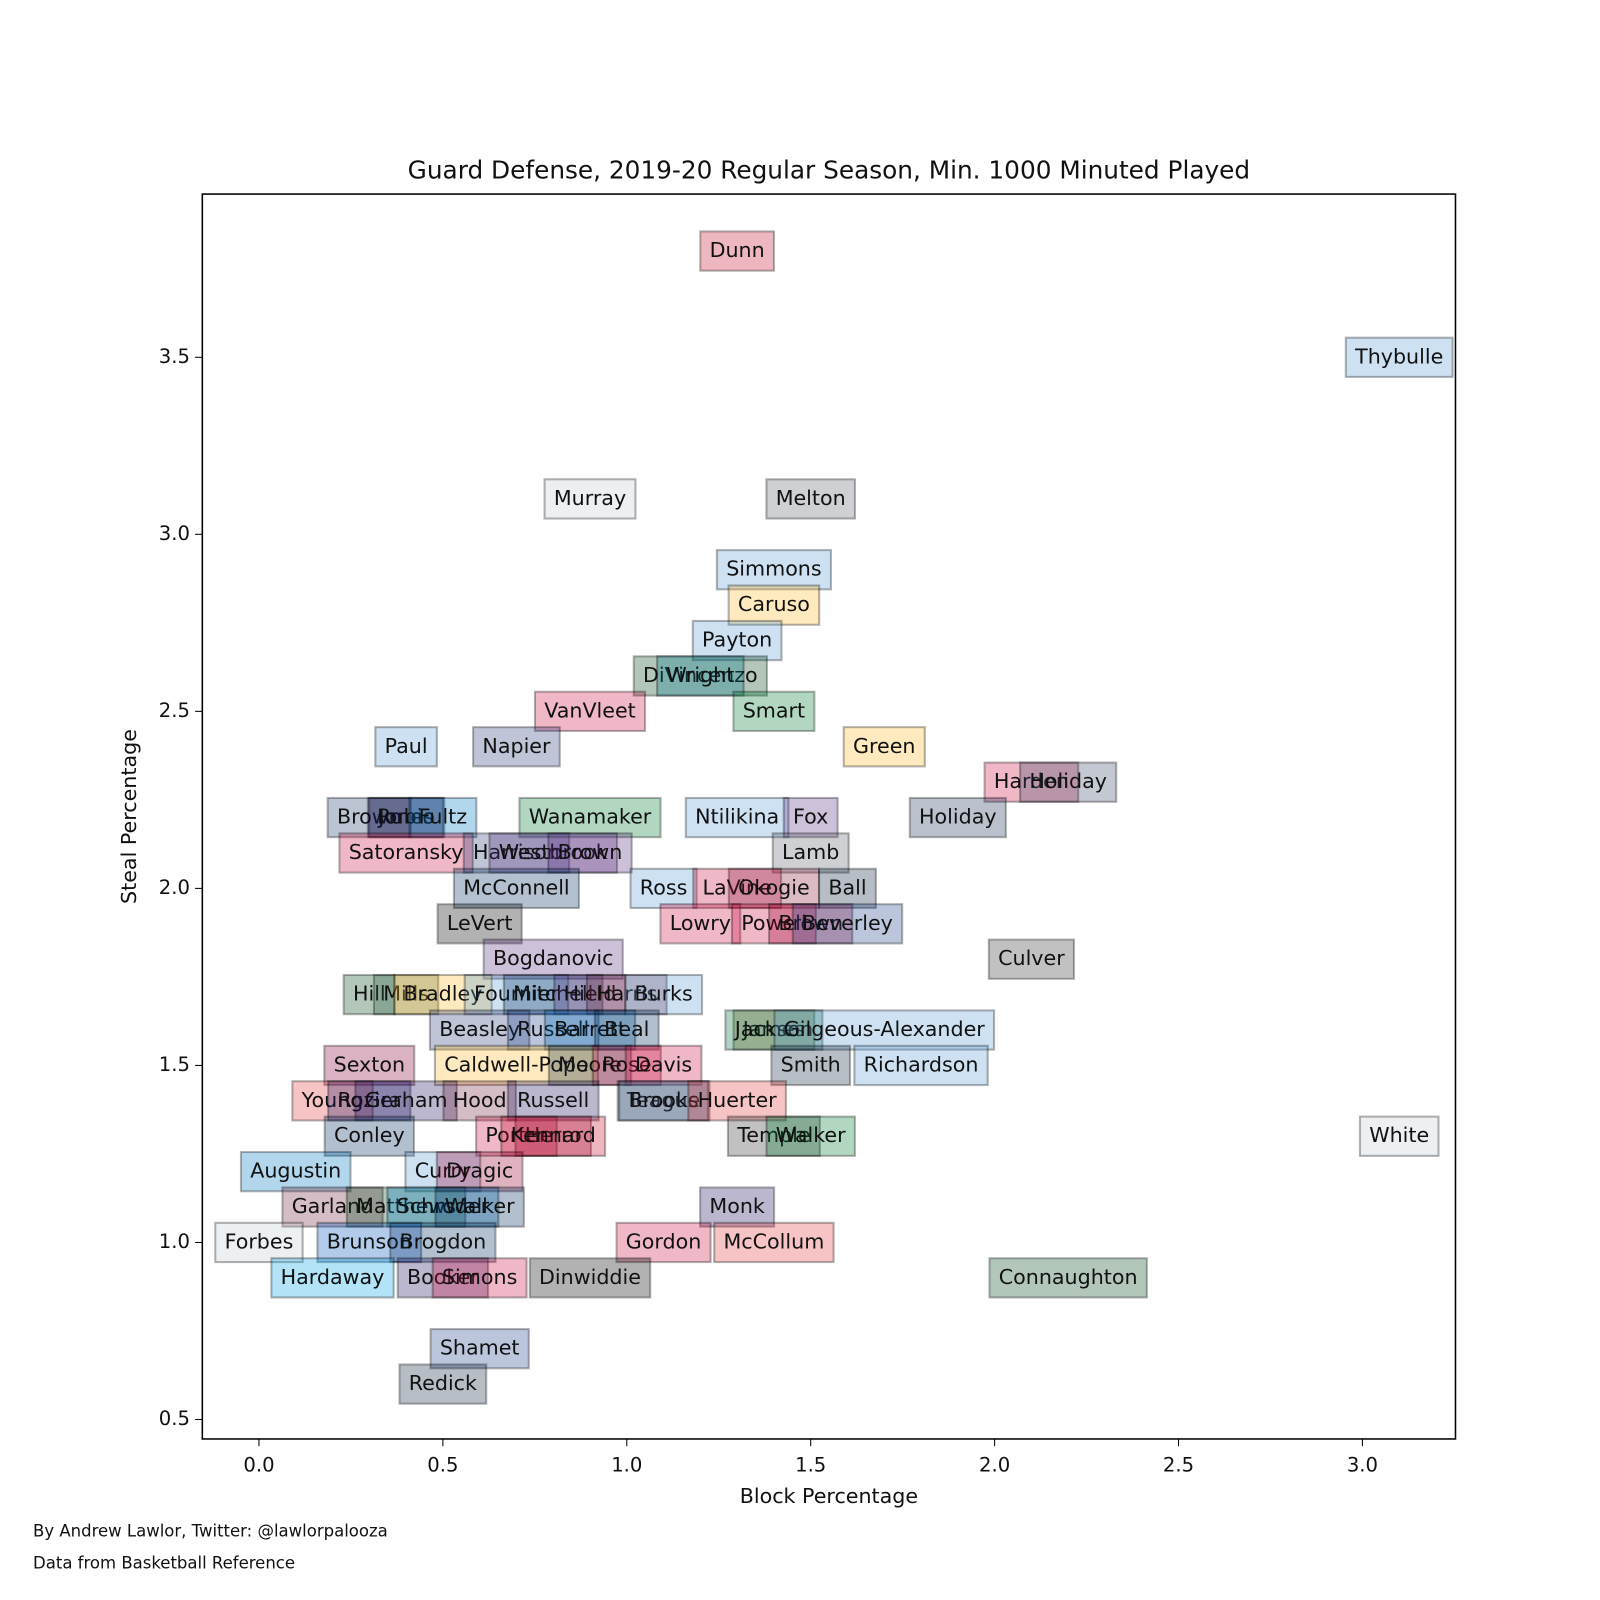  I want to click on point-label: Shamet, so click(480, 1348).